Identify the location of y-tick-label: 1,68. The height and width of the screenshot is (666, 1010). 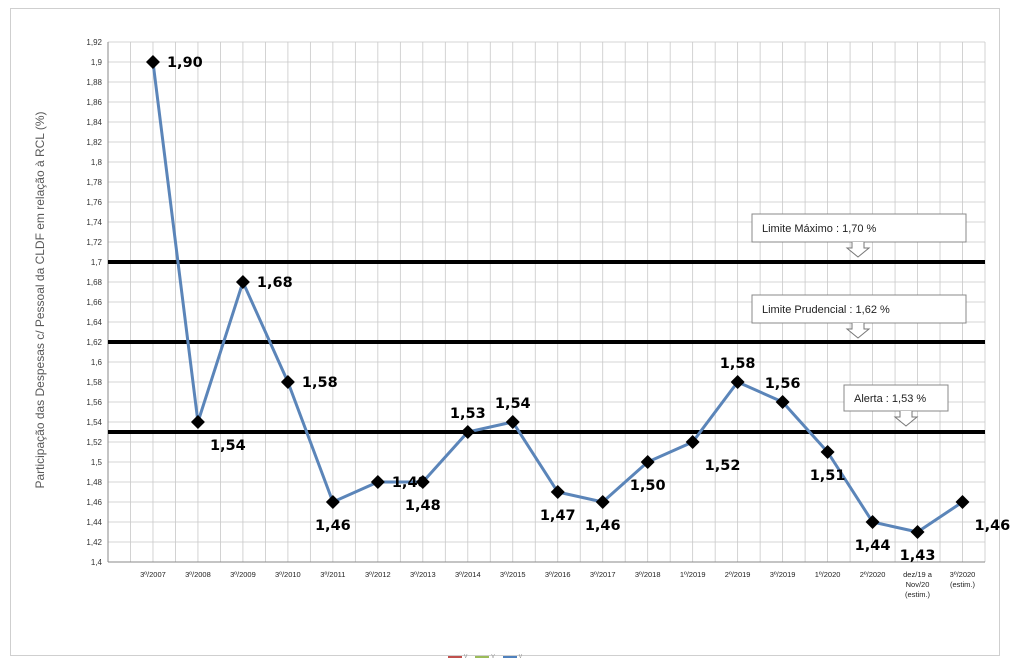
(94, 282).